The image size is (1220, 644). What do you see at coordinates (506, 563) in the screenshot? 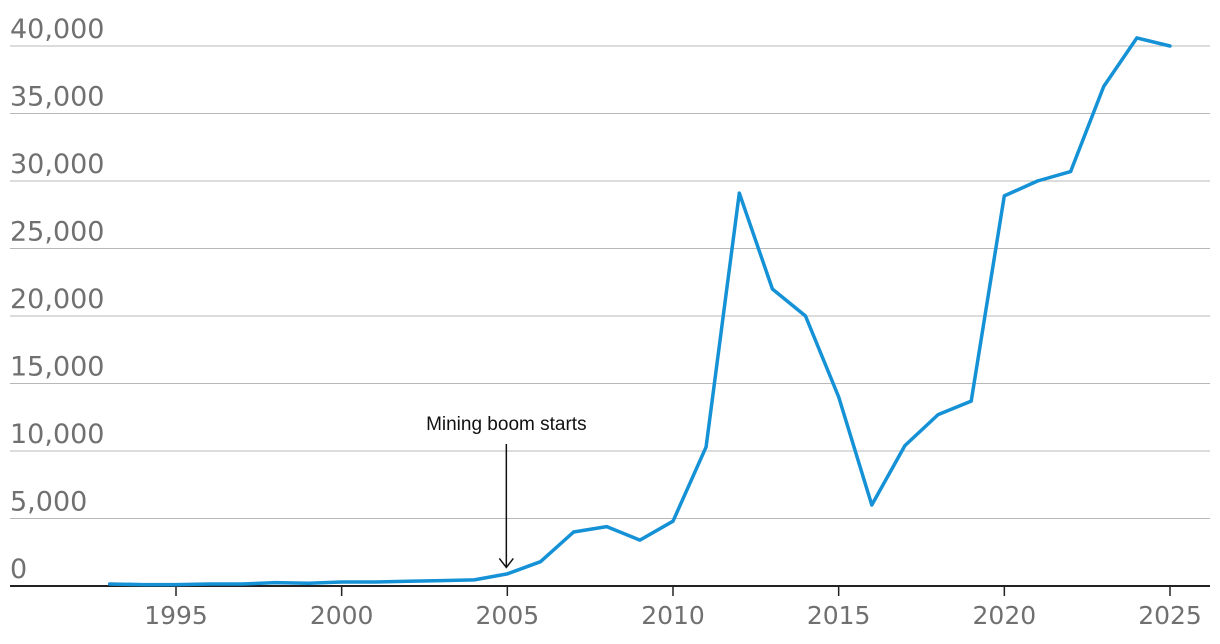
I see `annotation-arrow-head` at bounding box center [506, 563].